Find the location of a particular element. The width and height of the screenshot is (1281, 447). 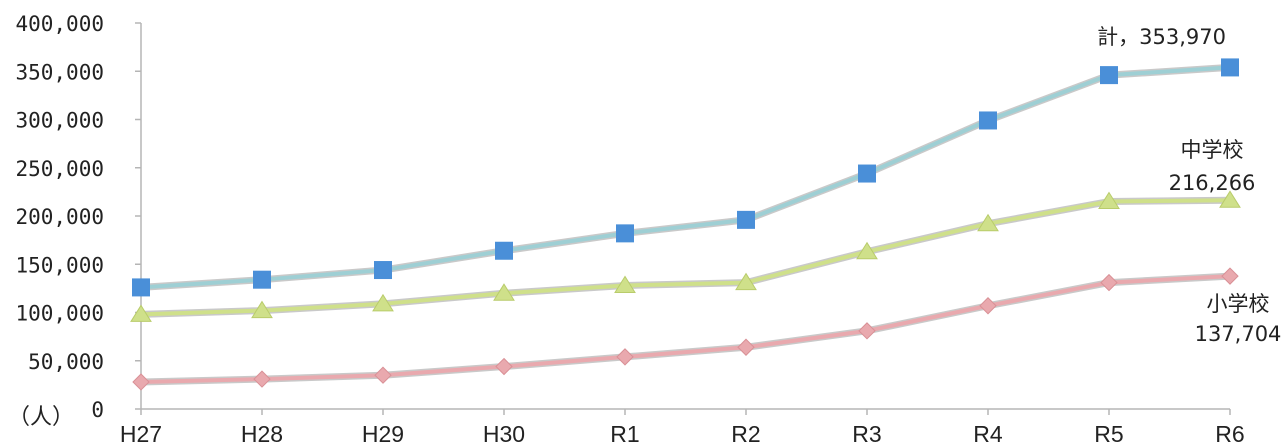

y-tick-label: 200,000 is located at coordinates (59, 217).